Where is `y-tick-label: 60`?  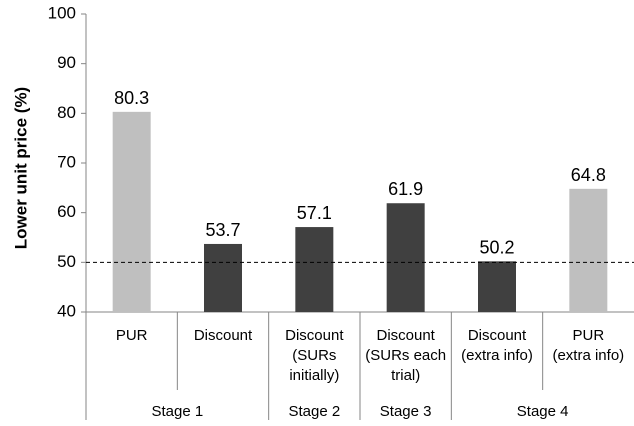 y-tick-label: 60 is located at coordinates (66, 211).